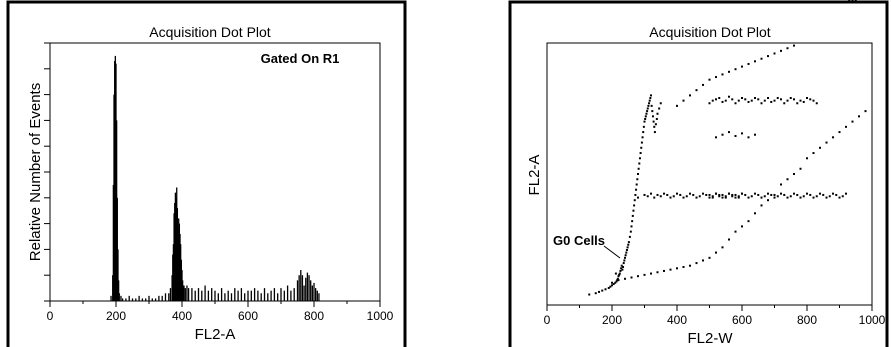  I want to click on scatter-y-axis-label: FL2-A, so click(534, 175).